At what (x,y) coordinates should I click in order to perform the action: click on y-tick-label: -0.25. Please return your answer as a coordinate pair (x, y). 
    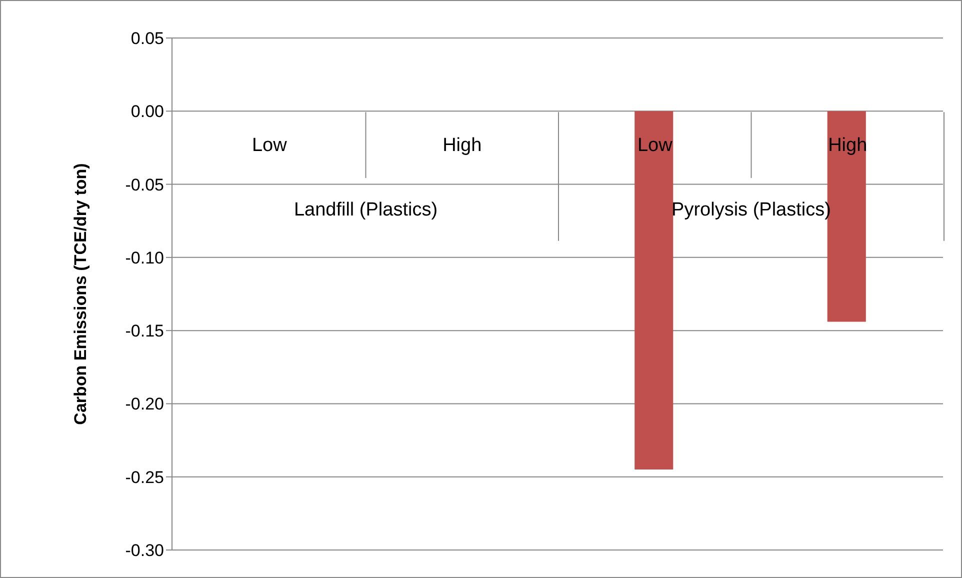
    Looking at the image, I should click on (144, 477).